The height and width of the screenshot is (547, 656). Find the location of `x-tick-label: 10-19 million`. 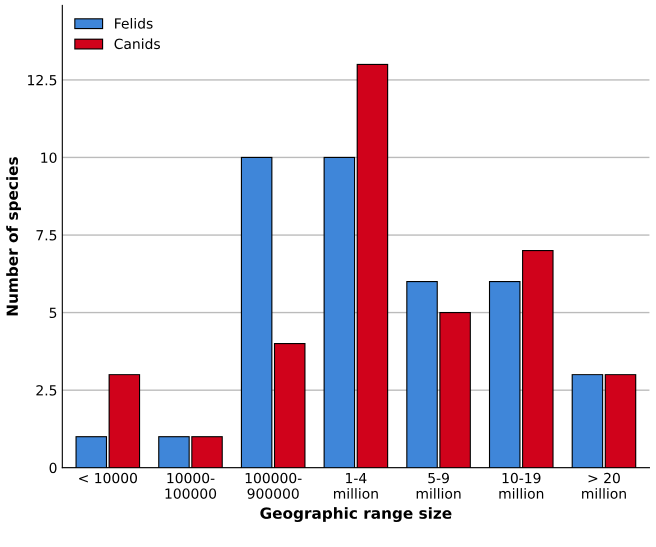

x-tick-label: 10-19 million is located at coordinates (521, 485).